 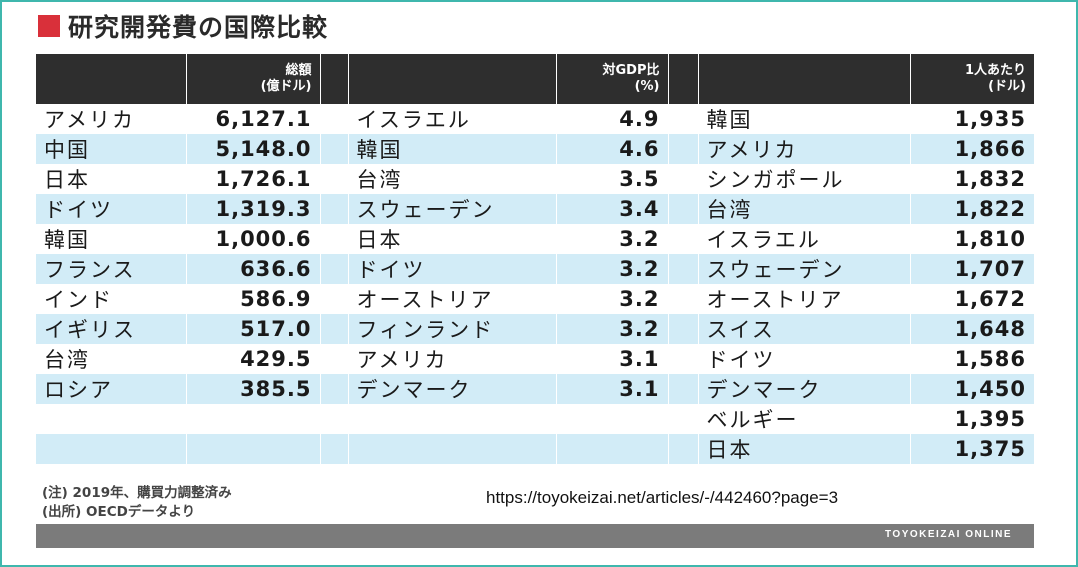 I want to click on rank-country-per-capita: イスラエル, so click(x=804, y=239).